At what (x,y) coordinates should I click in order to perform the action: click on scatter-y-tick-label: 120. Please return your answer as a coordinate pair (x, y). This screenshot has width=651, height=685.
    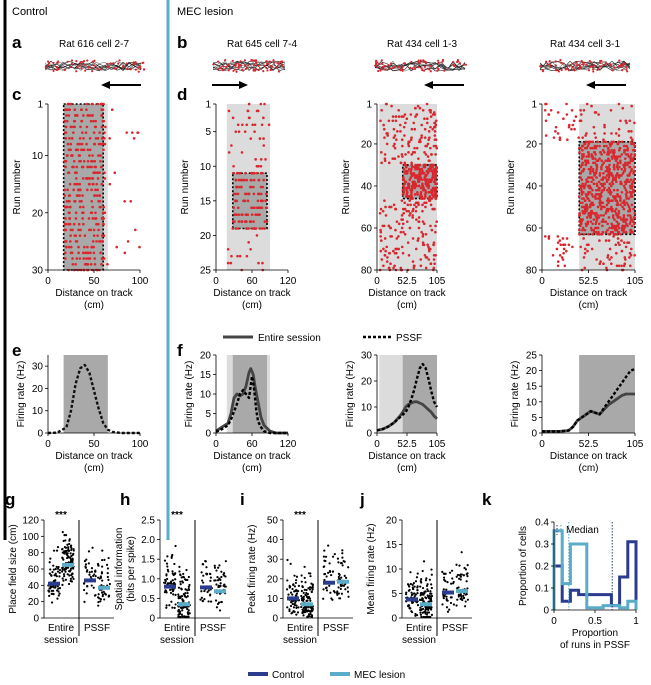
    Looking at the image, I should click on (30, 521).